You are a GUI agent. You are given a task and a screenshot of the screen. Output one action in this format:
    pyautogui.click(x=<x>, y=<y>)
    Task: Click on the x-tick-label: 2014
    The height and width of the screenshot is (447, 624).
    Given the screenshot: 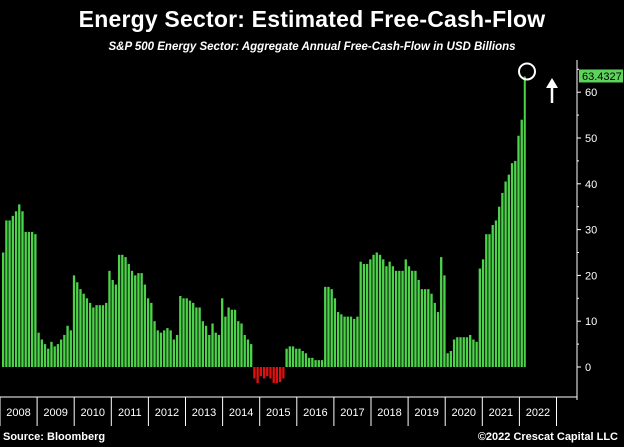 What is the action you would take?
    pyautogui.click(x=241, y=413)
    